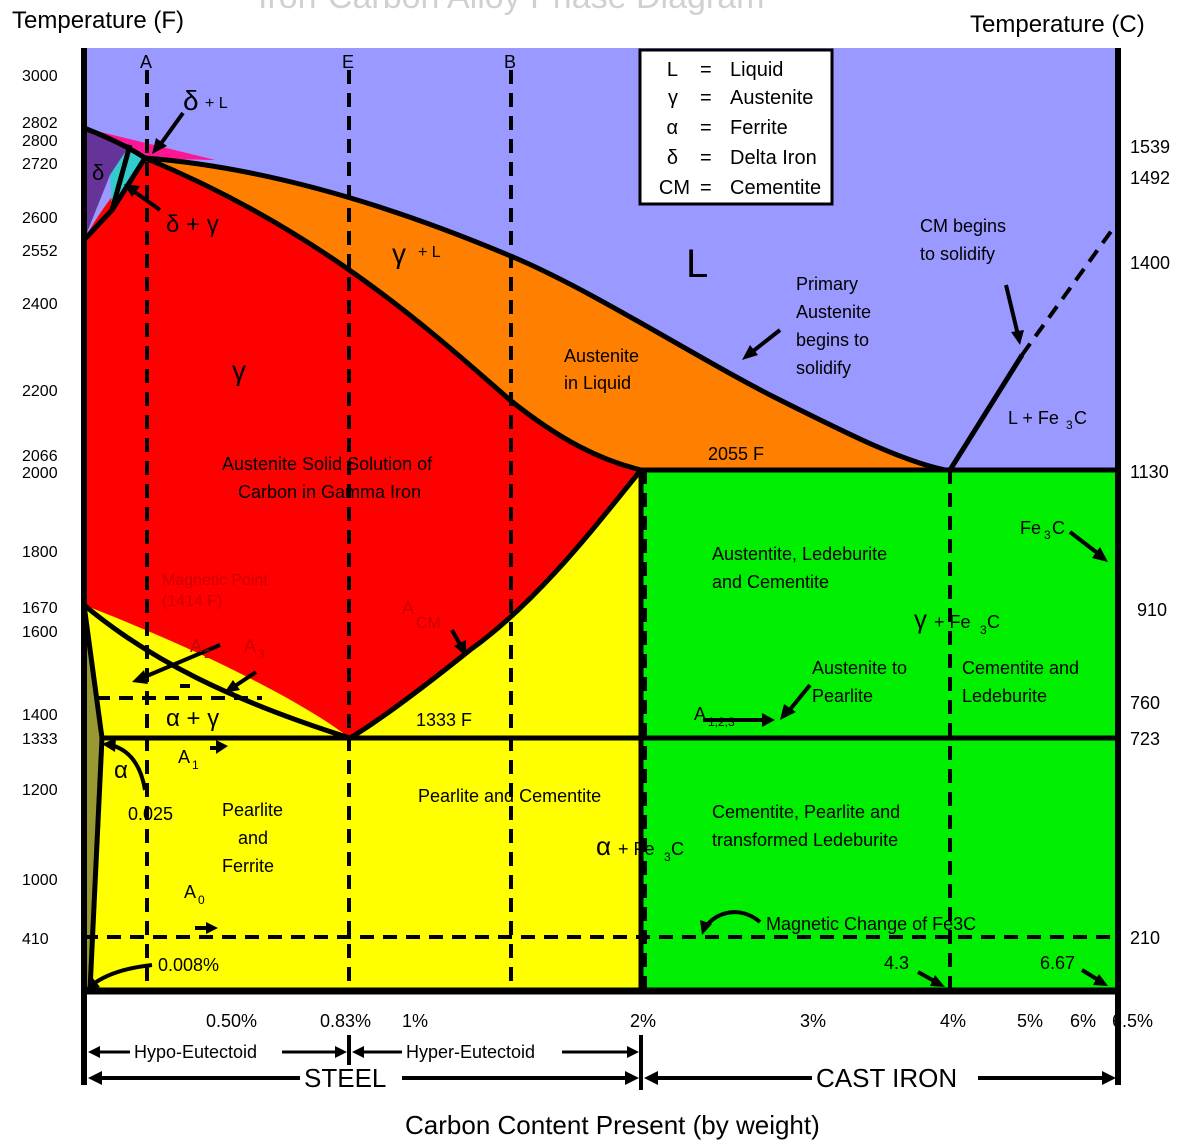 This screenshot has width=1186, height=1144. What do you see at coordinates (706, 98) in the screenshot?
I see `legend-eq-1: =` at bounding box center [706, 98].